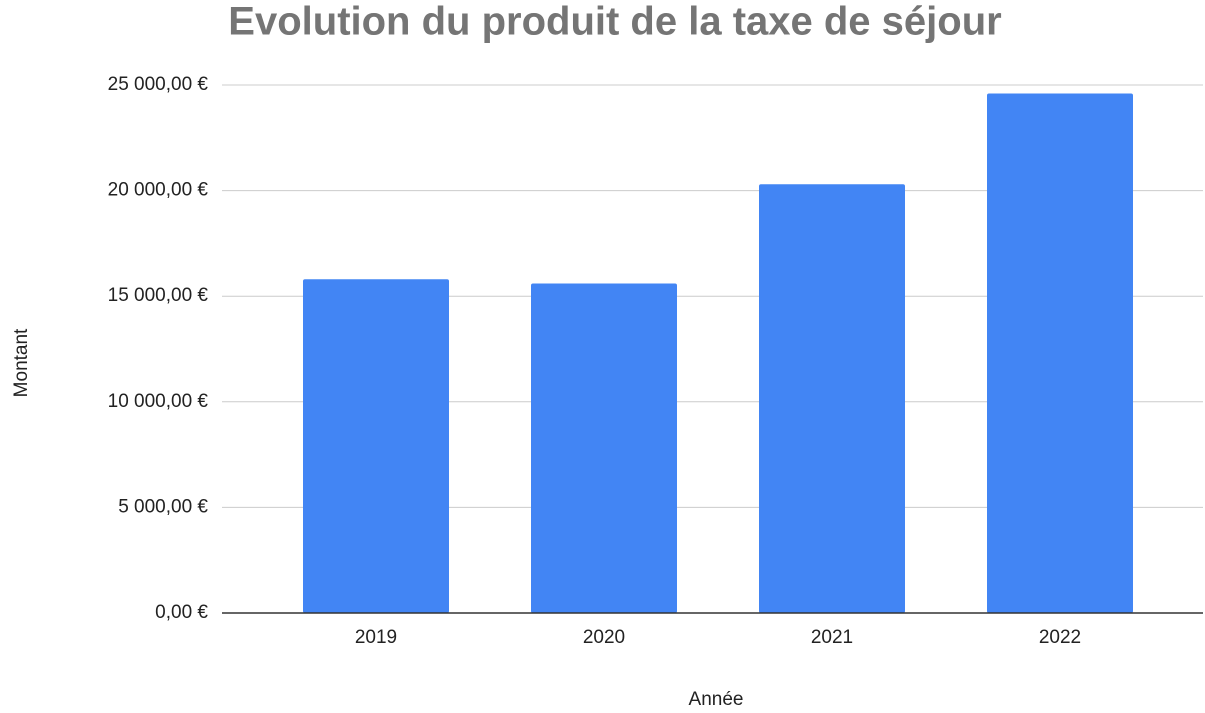 The image size is (1205, 713). I want to click on x-axis-label: Année, so click(716, 699).